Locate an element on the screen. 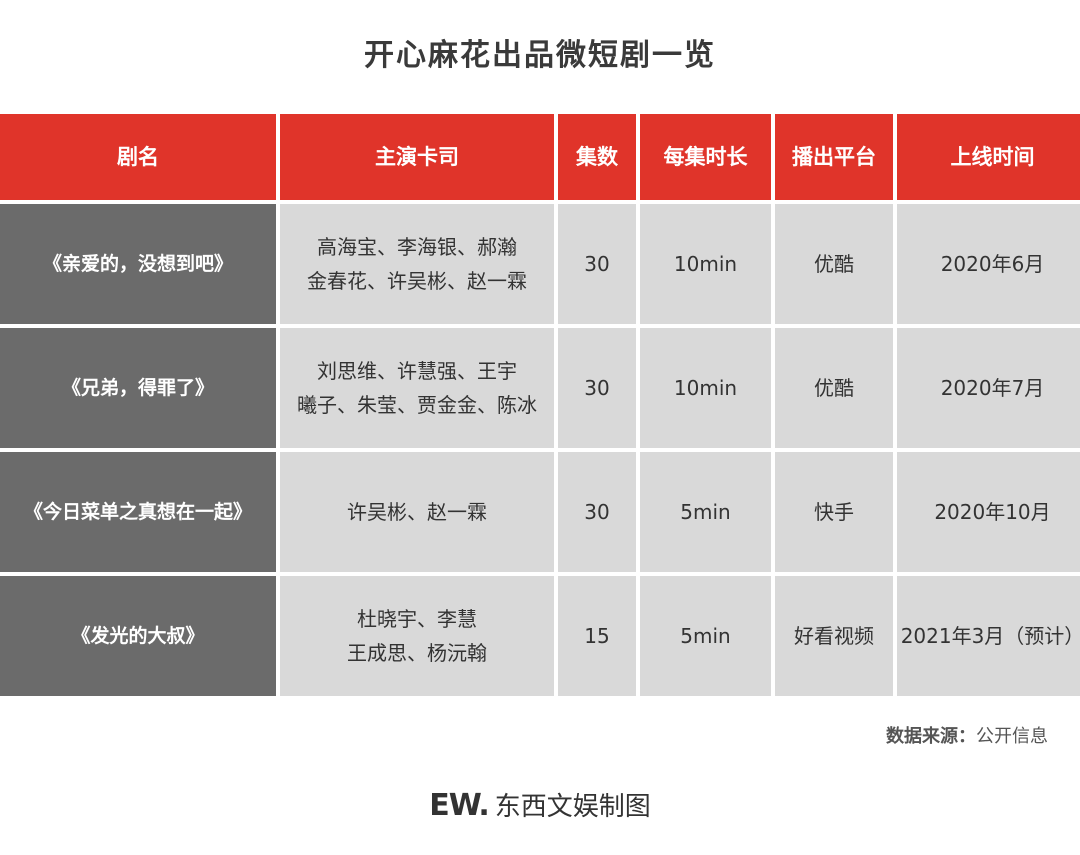 This screenshot has width=1080, height=855. footer-text: 东西文娱制图 is located at coordinates (572, 807).